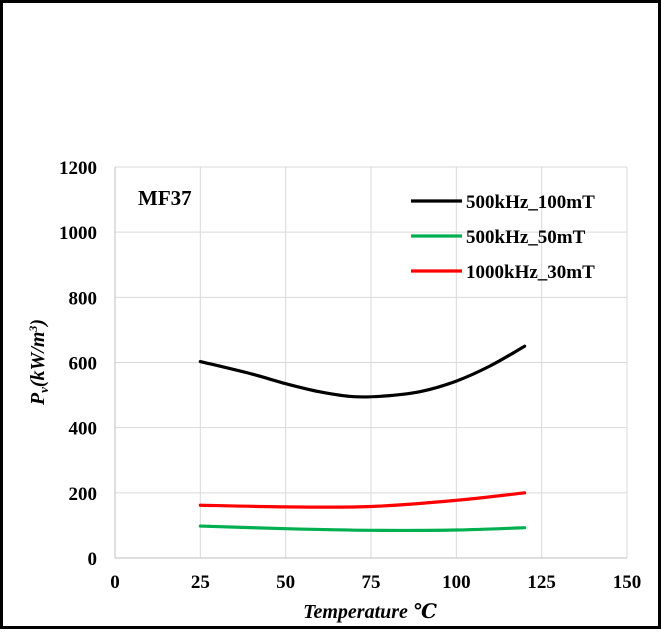 This screenshot has height=634, width=661. I want to click on y-tick-labels: 0 200 400 600 800 1000 1200, so click(78, 364).